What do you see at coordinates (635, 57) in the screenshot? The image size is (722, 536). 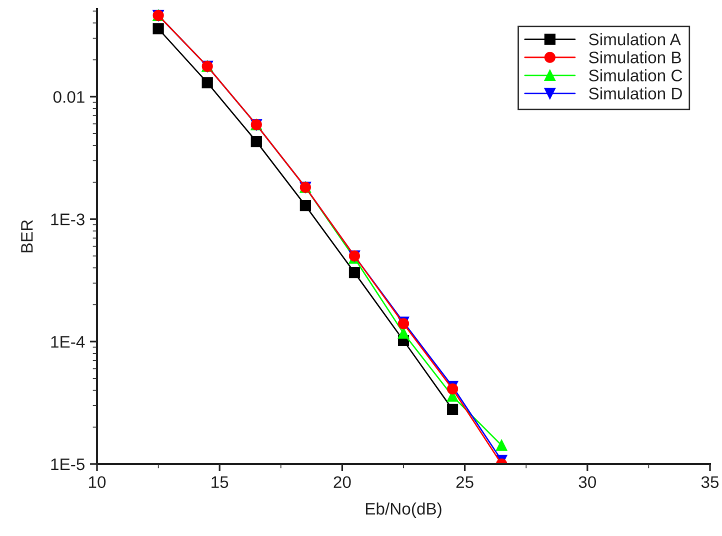 I see `legend-label: Simulation B` at bounding box center [635, 57].